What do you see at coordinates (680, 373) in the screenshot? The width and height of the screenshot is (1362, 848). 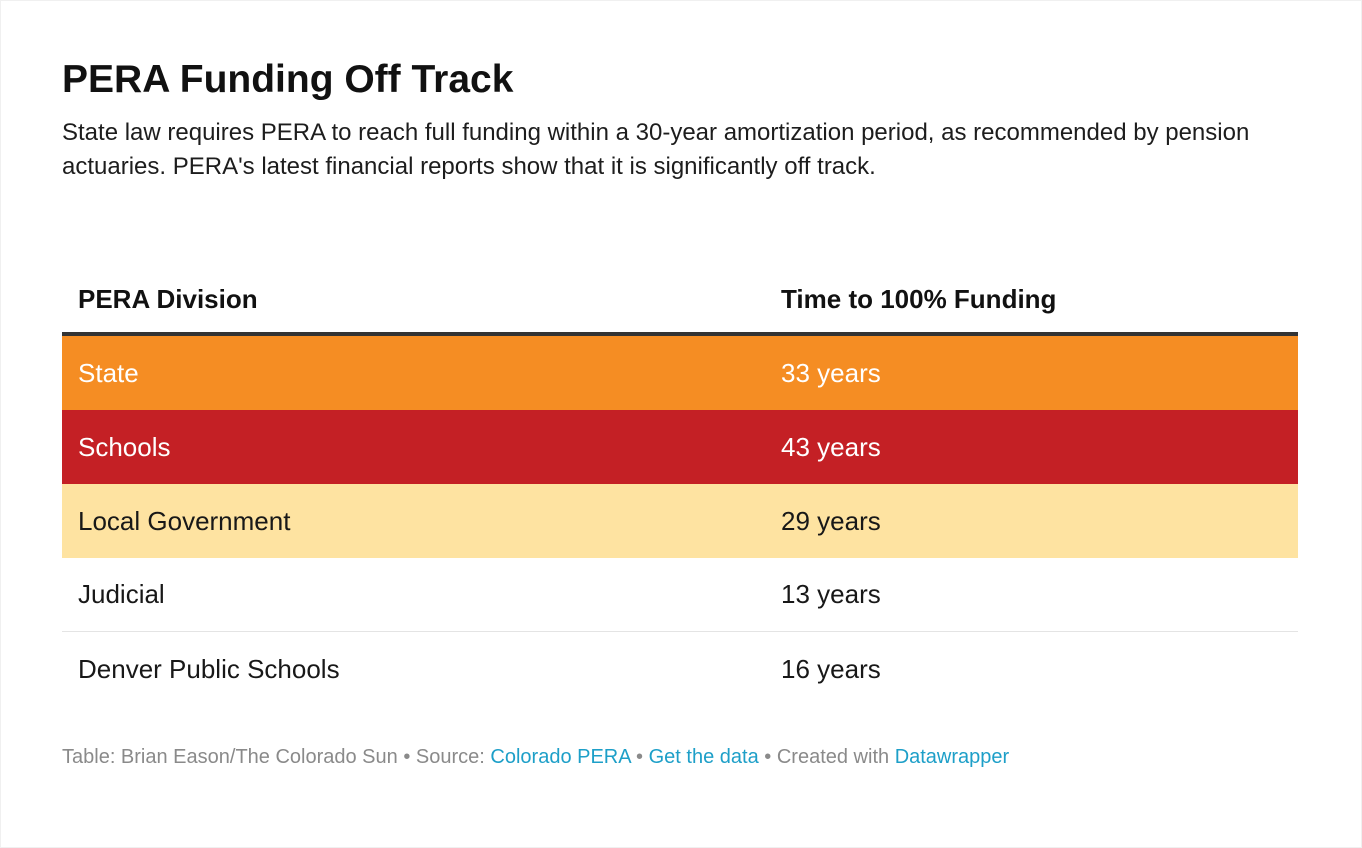 I see `table-row: State 33 years` at bounding box center [680, 373].